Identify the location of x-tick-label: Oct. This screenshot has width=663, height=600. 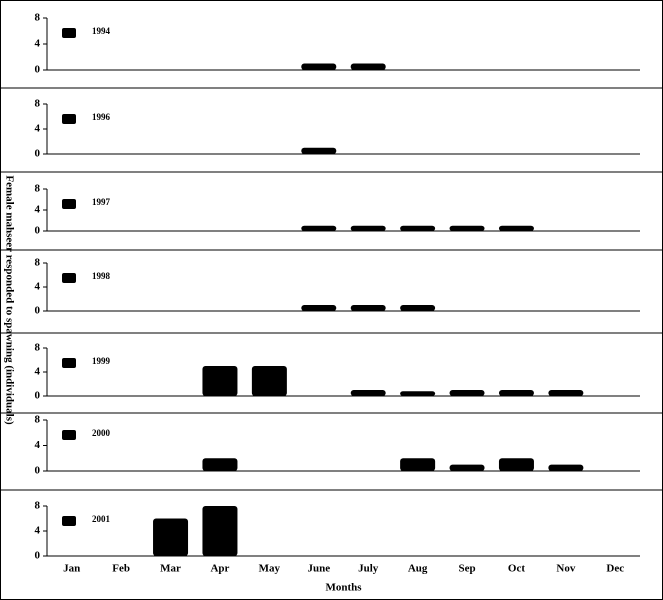
(516, 569).